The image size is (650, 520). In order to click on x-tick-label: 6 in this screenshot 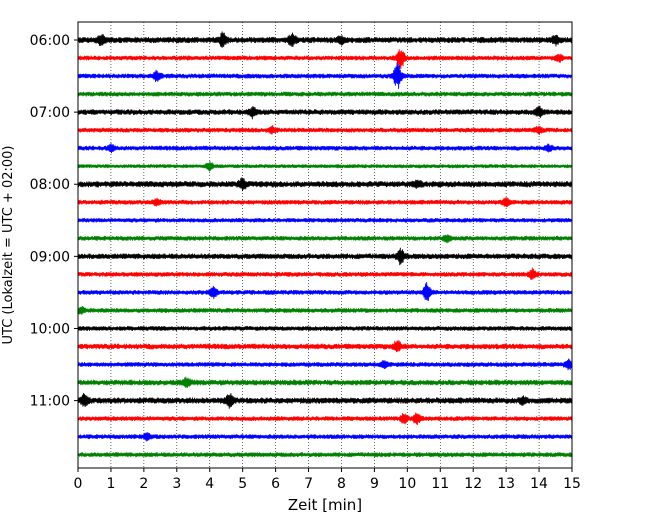, I will do `click(275, 484)`.